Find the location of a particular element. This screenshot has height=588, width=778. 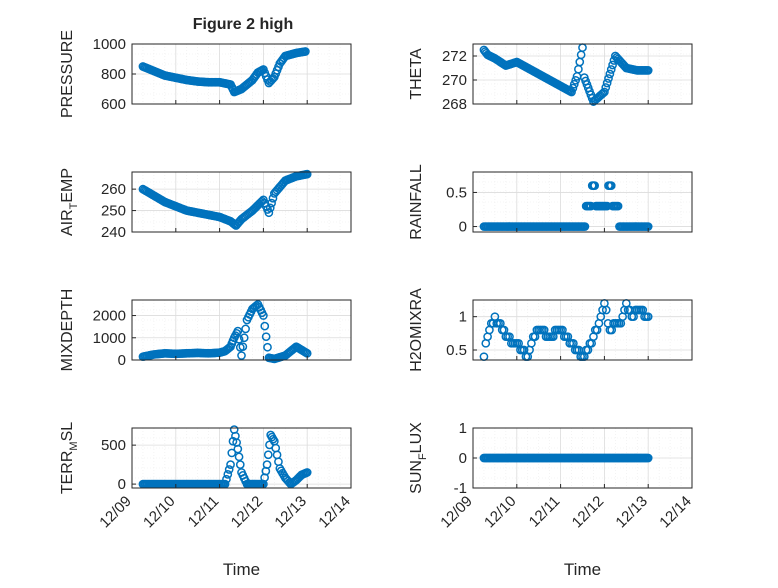

subplot-air-temp: 240 250 260 AIRTEMP is located at coordinates (205, 204).